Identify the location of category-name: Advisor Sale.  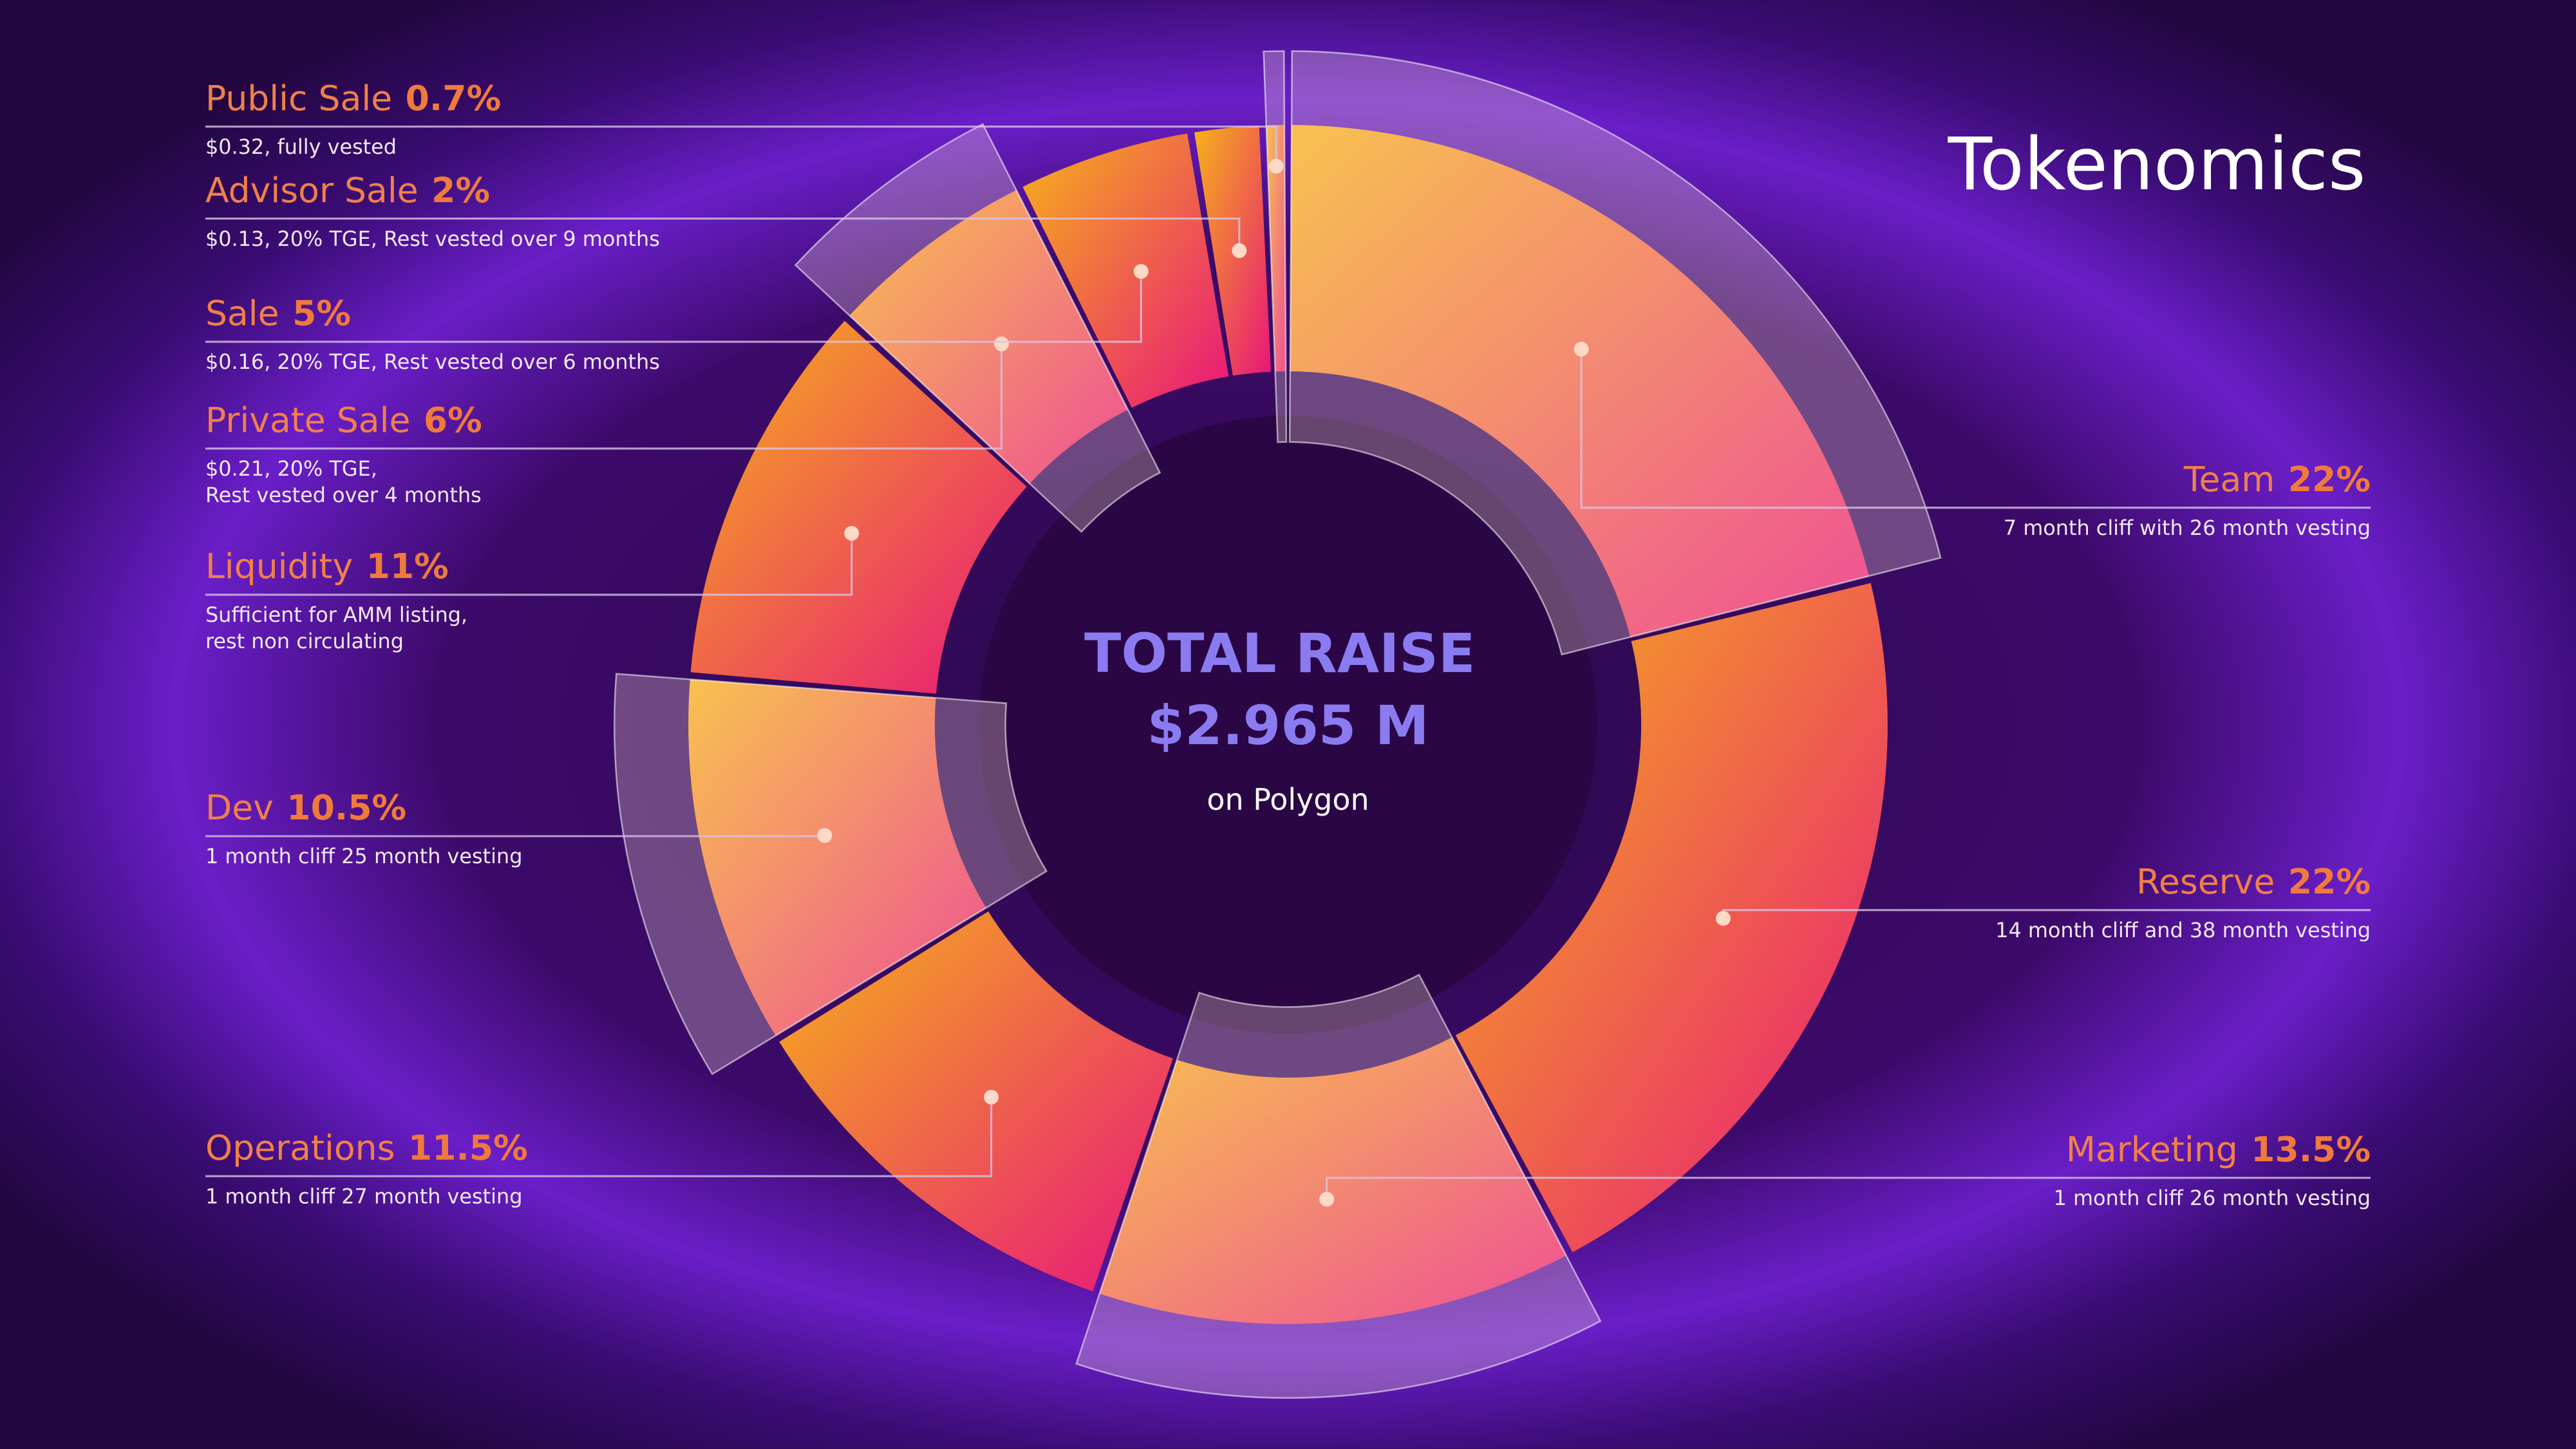
(311, 189).